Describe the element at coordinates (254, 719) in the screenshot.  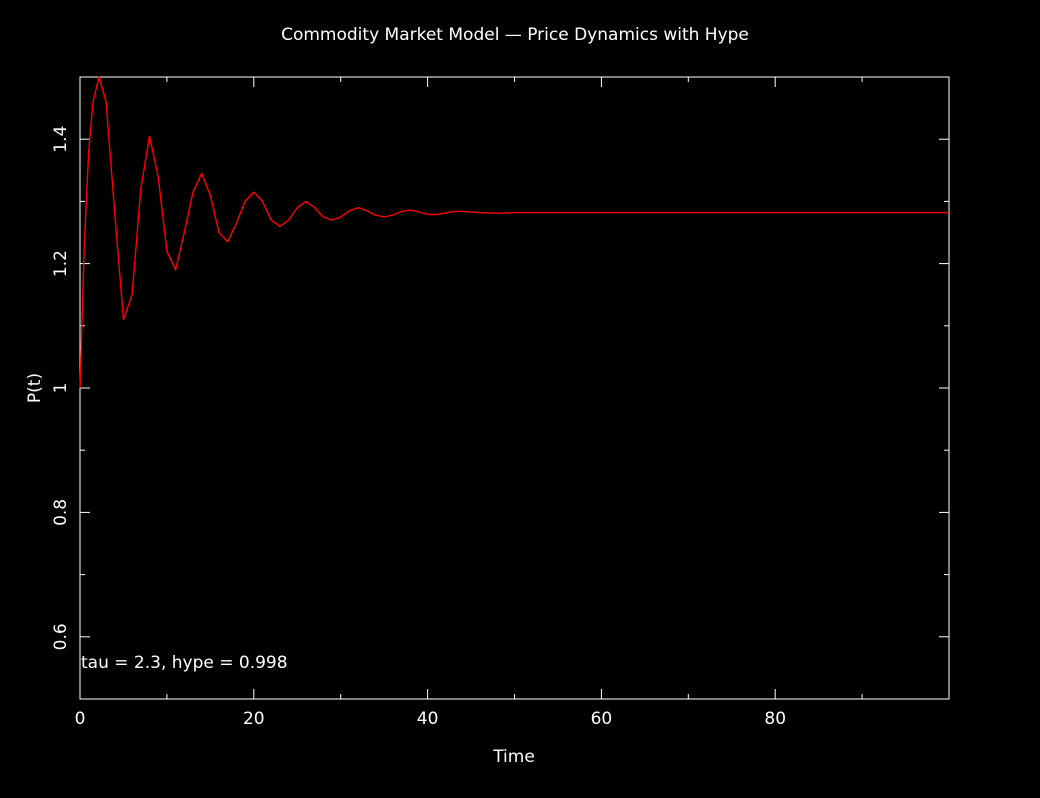
I see `x-tick-label: 20` at that location.